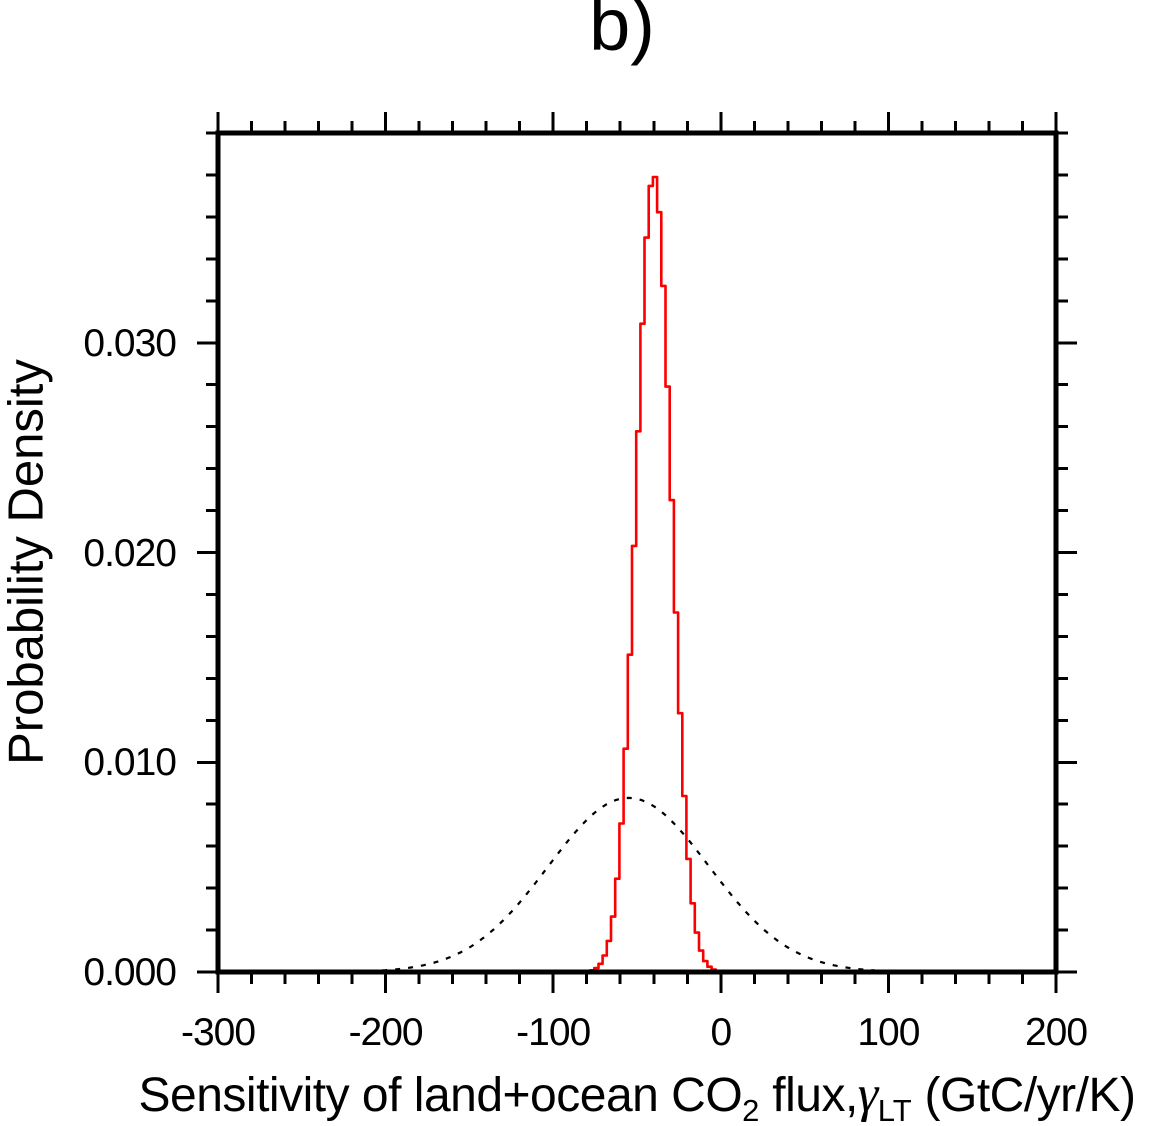 This screenshot has width=1152, height=1126. I want to click on x-axis-title-segment-sub: 2, so click(751, 1109).